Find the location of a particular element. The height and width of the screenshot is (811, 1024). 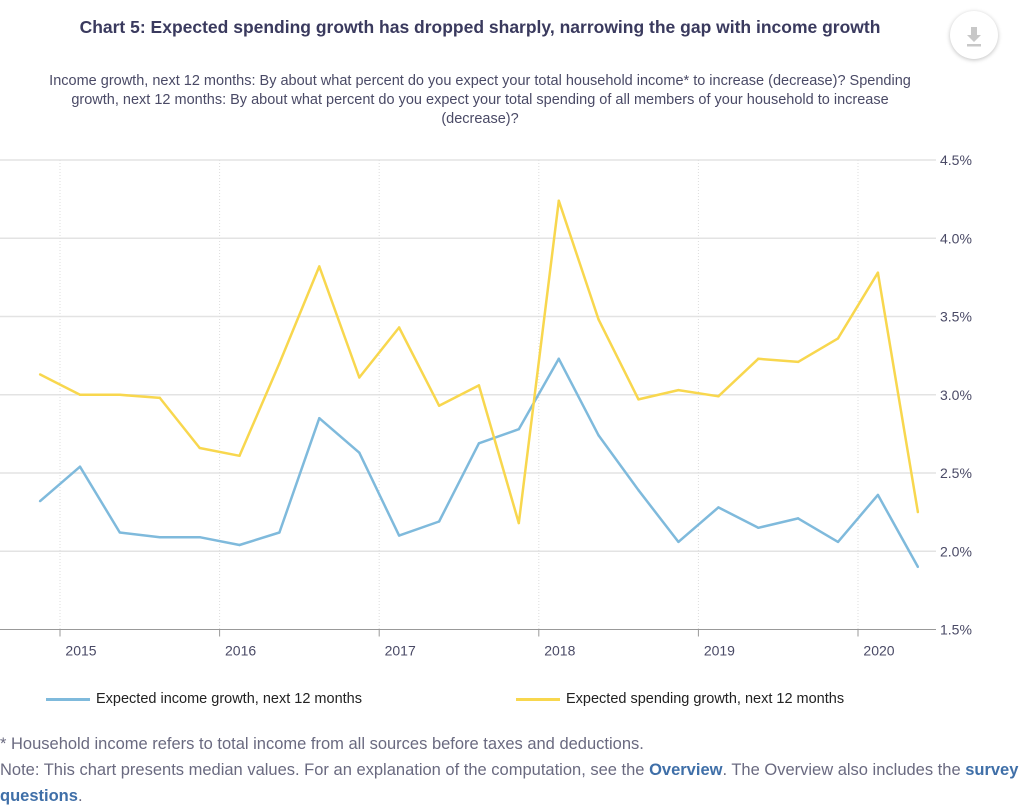

download-button is located at coordinates (974, 35).